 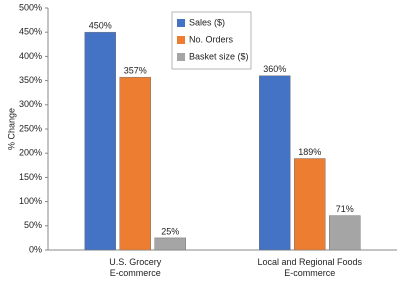 I want to click on value-label: 360%, so click(x=274, y=69).